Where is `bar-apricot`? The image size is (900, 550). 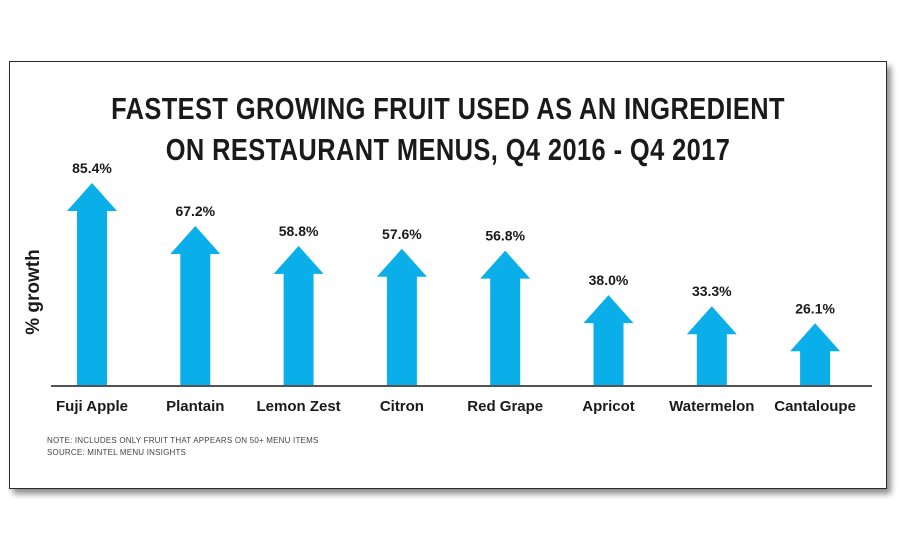 bar-apricot is located at coordinates (608, 340).